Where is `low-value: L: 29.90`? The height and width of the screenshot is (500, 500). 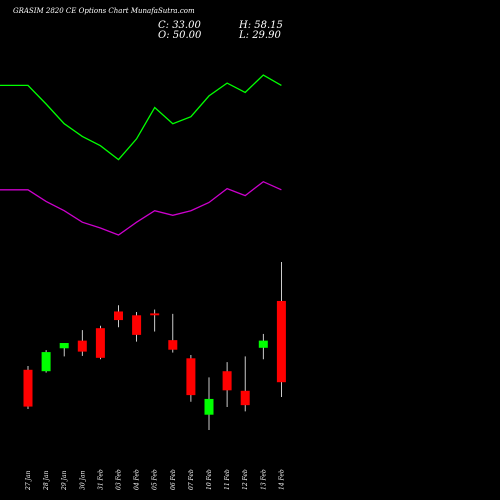 low-value: L: 29.90 is located at coordinates (260, 35).